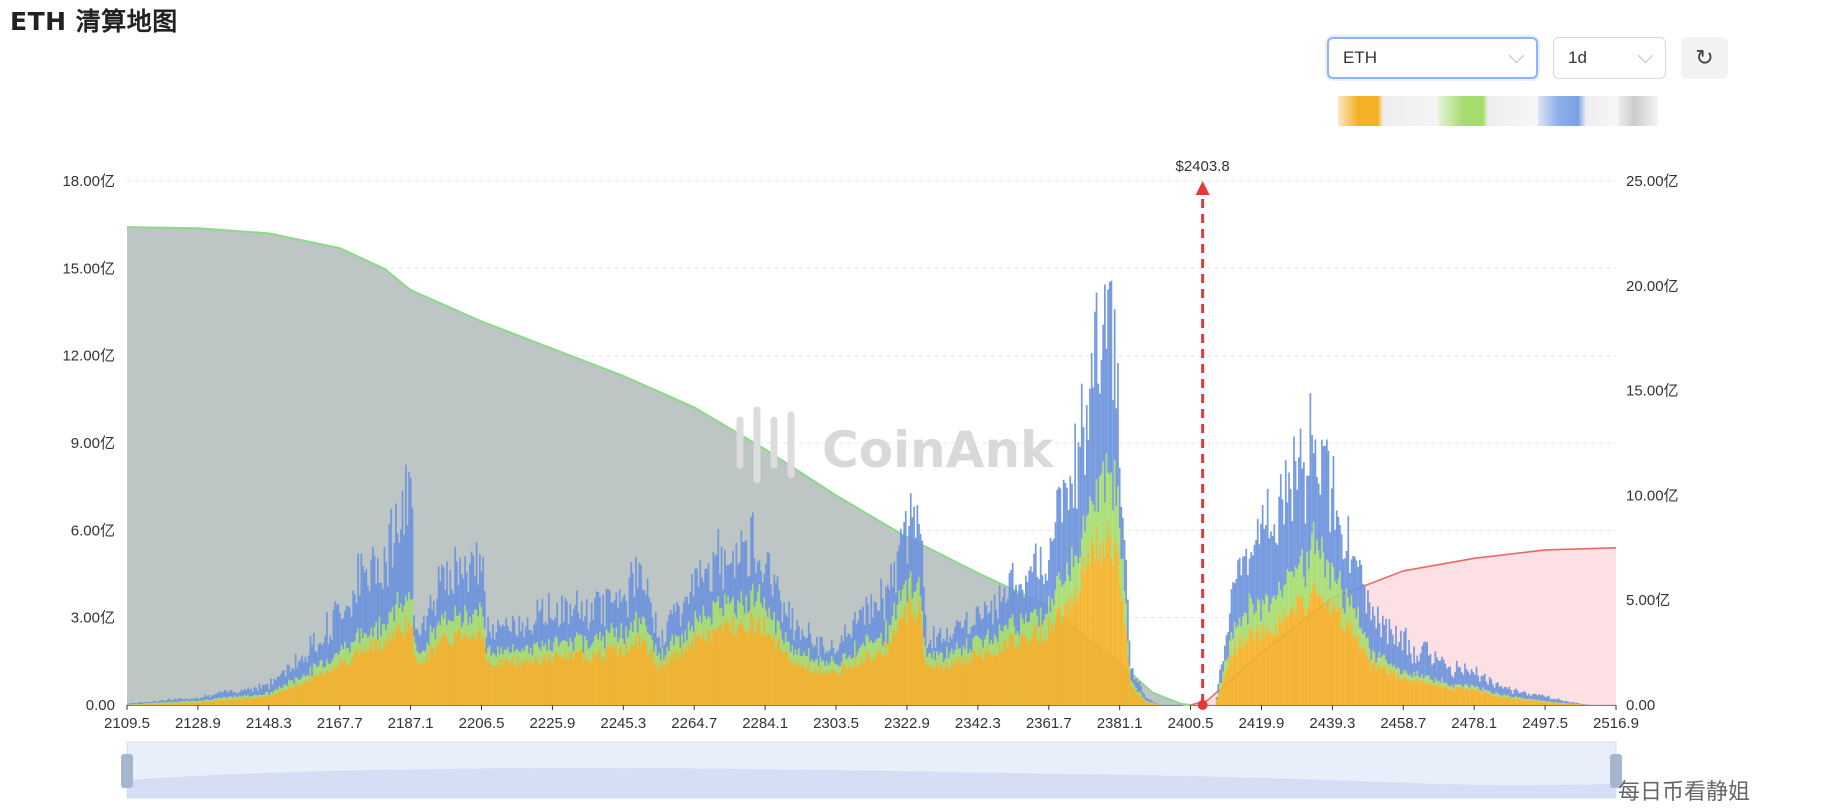 The height and width of the screenshot is (811, 1836). What do you see at coordinates (1638, 111) in the screenshot?
I see `legend-swatch-gray` at bounding box center [1638, 111].